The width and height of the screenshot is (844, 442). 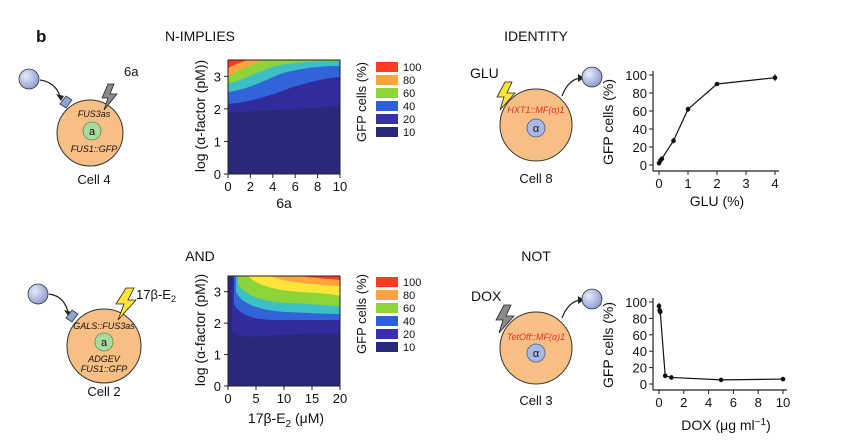 What do you see at coordinates (536, 36) in the screenshot?
I see `identity-title: IDENTITY` at bounding box center [536, 36].